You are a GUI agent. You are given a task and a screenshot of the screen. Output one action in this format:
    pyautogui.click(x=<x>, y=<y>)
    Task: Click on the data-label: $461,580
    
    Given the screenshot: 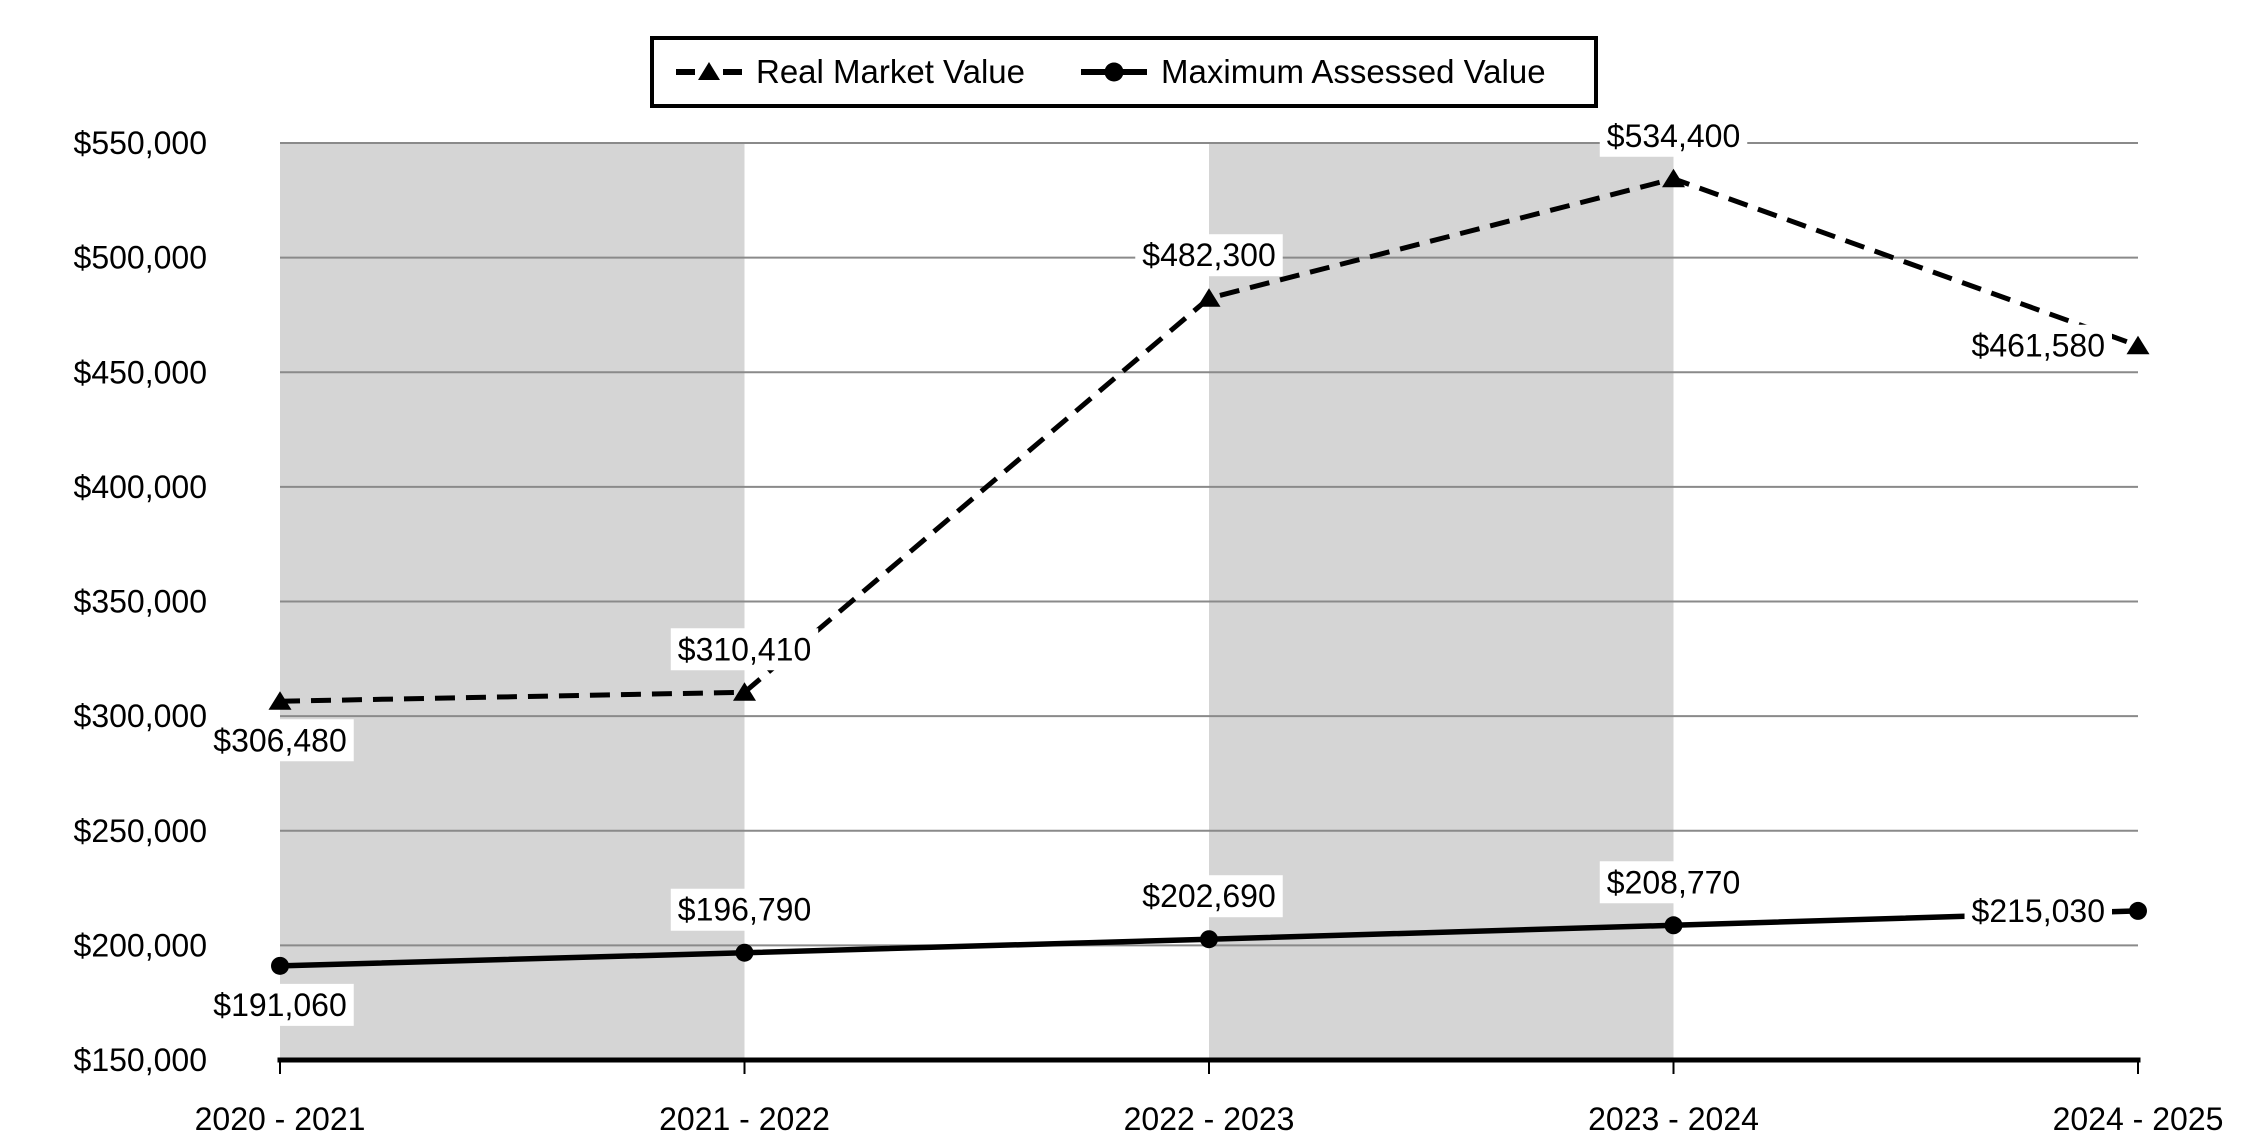 What is the action you would take?
    pyautogui.click(x=2038, y=346)
    